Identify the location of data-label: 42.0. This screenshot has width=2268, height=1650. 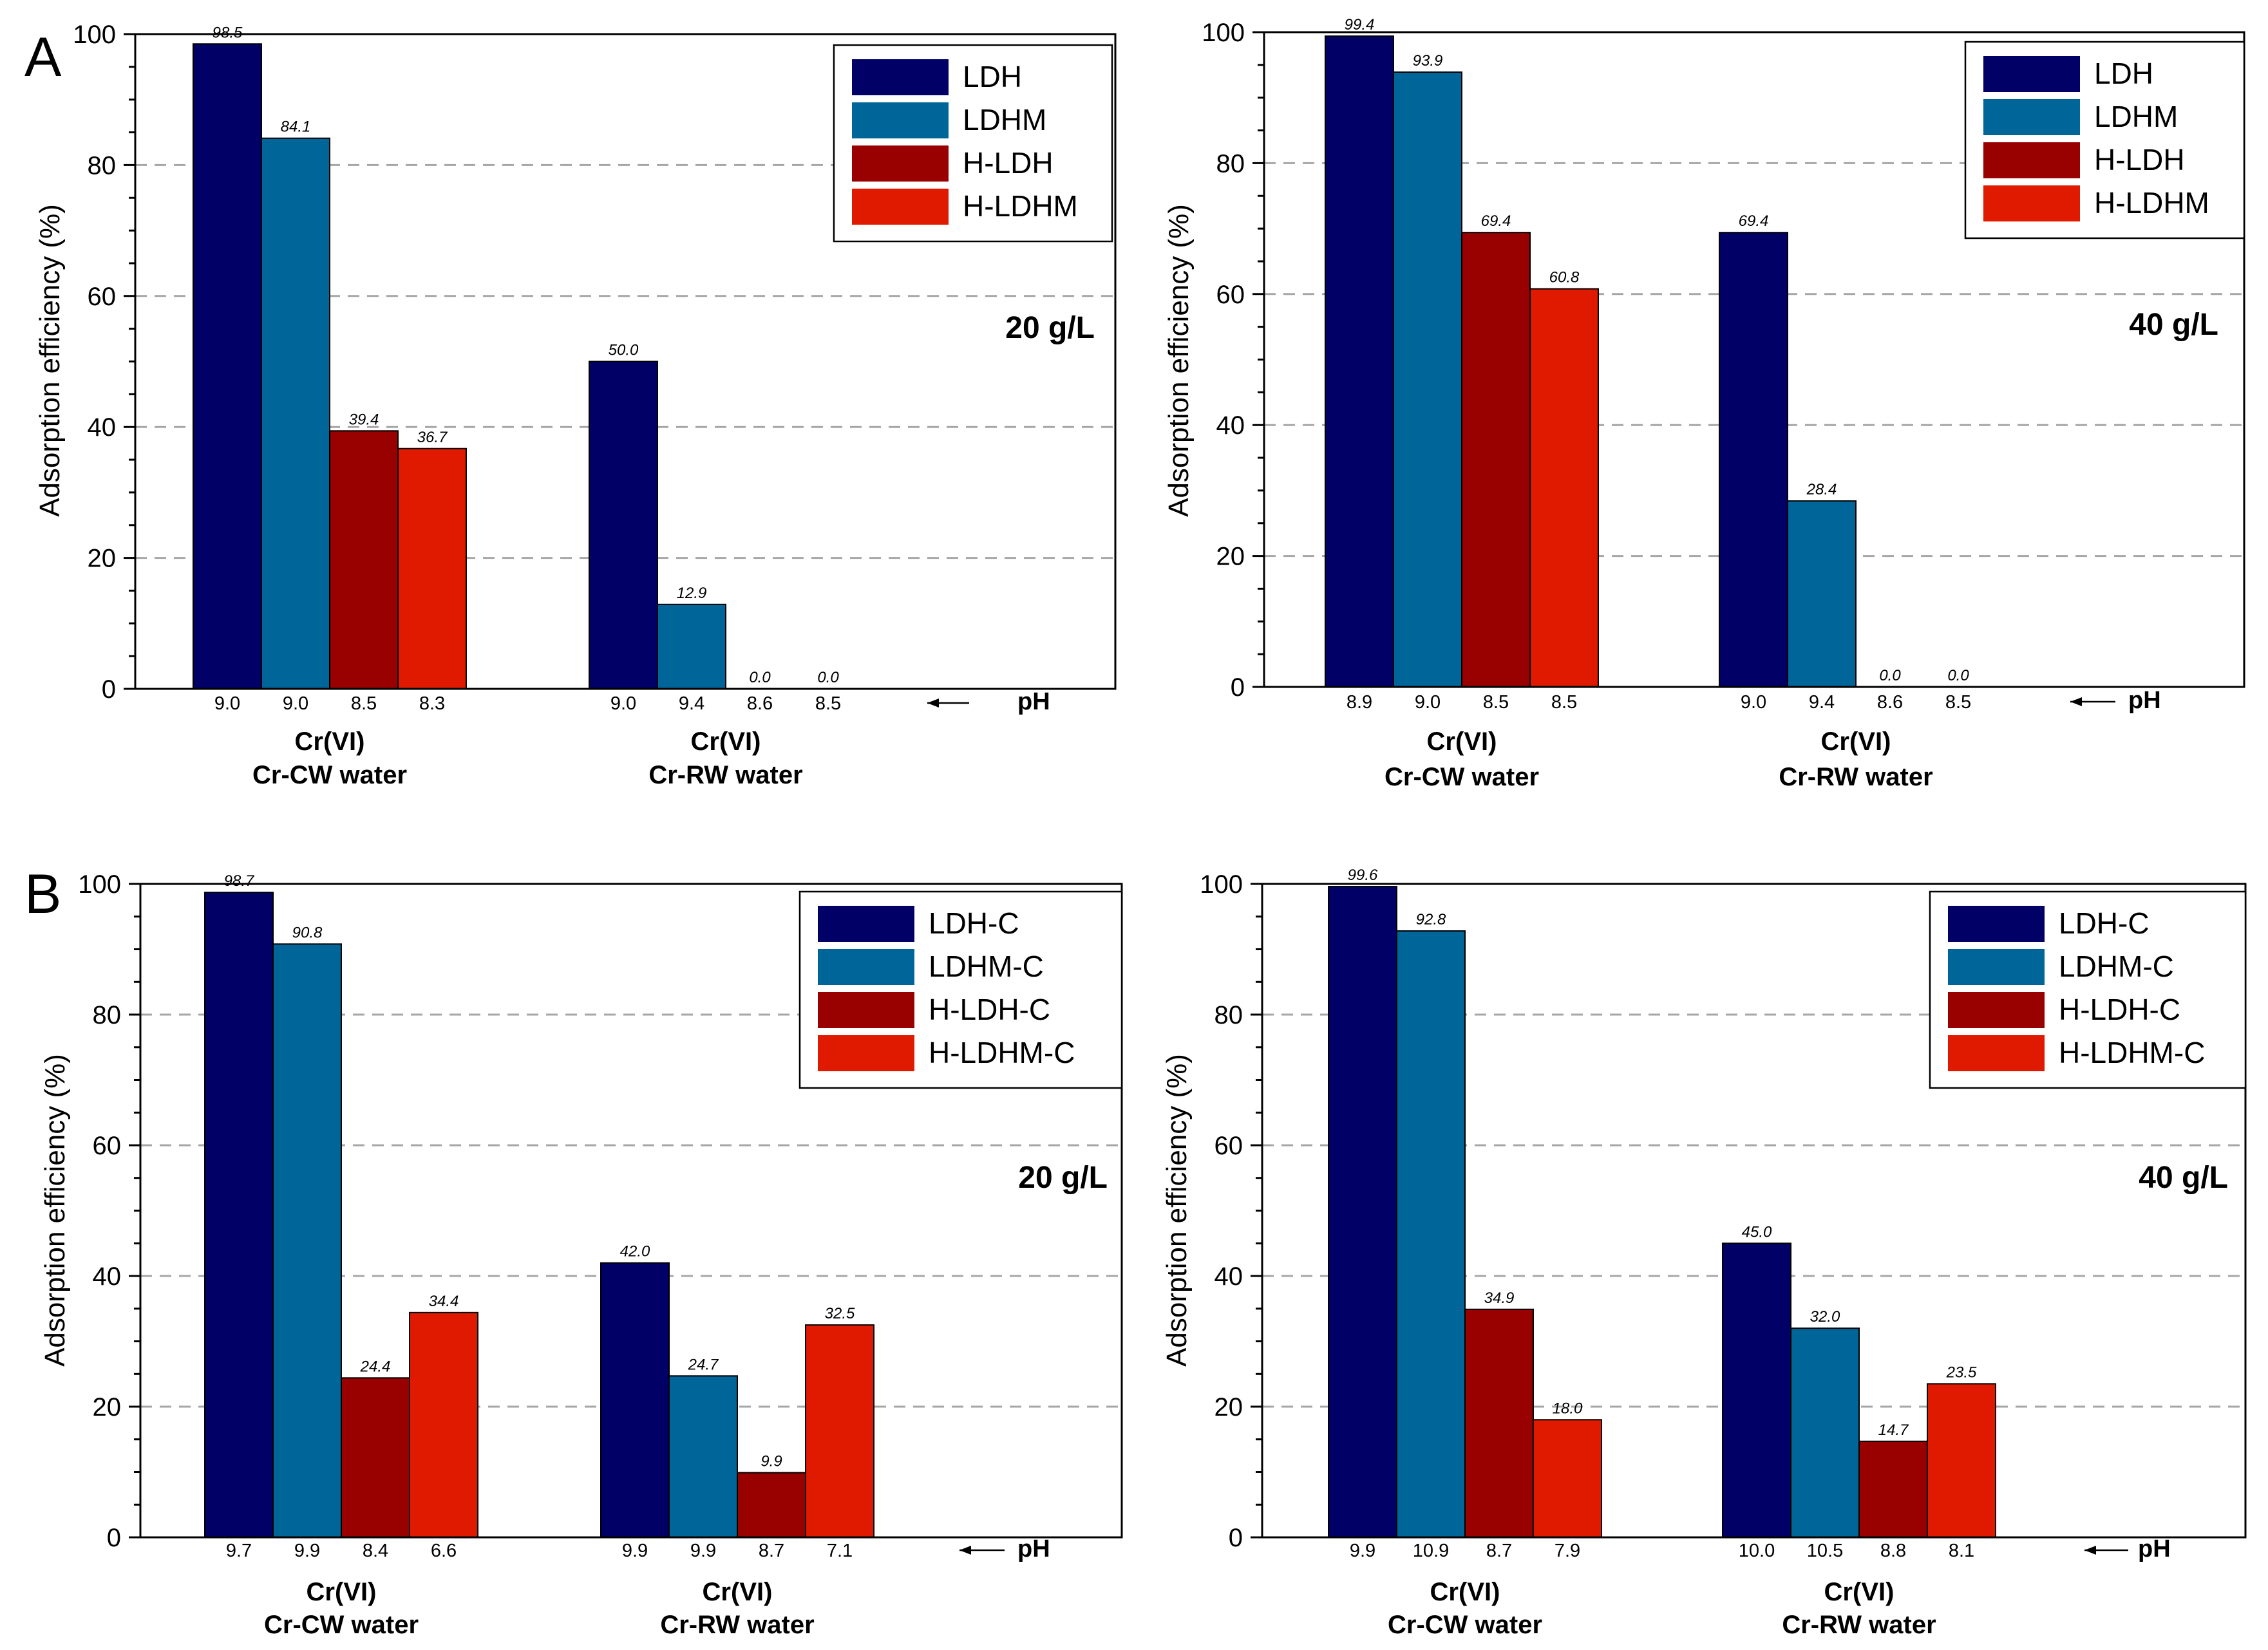
(635, 1252).